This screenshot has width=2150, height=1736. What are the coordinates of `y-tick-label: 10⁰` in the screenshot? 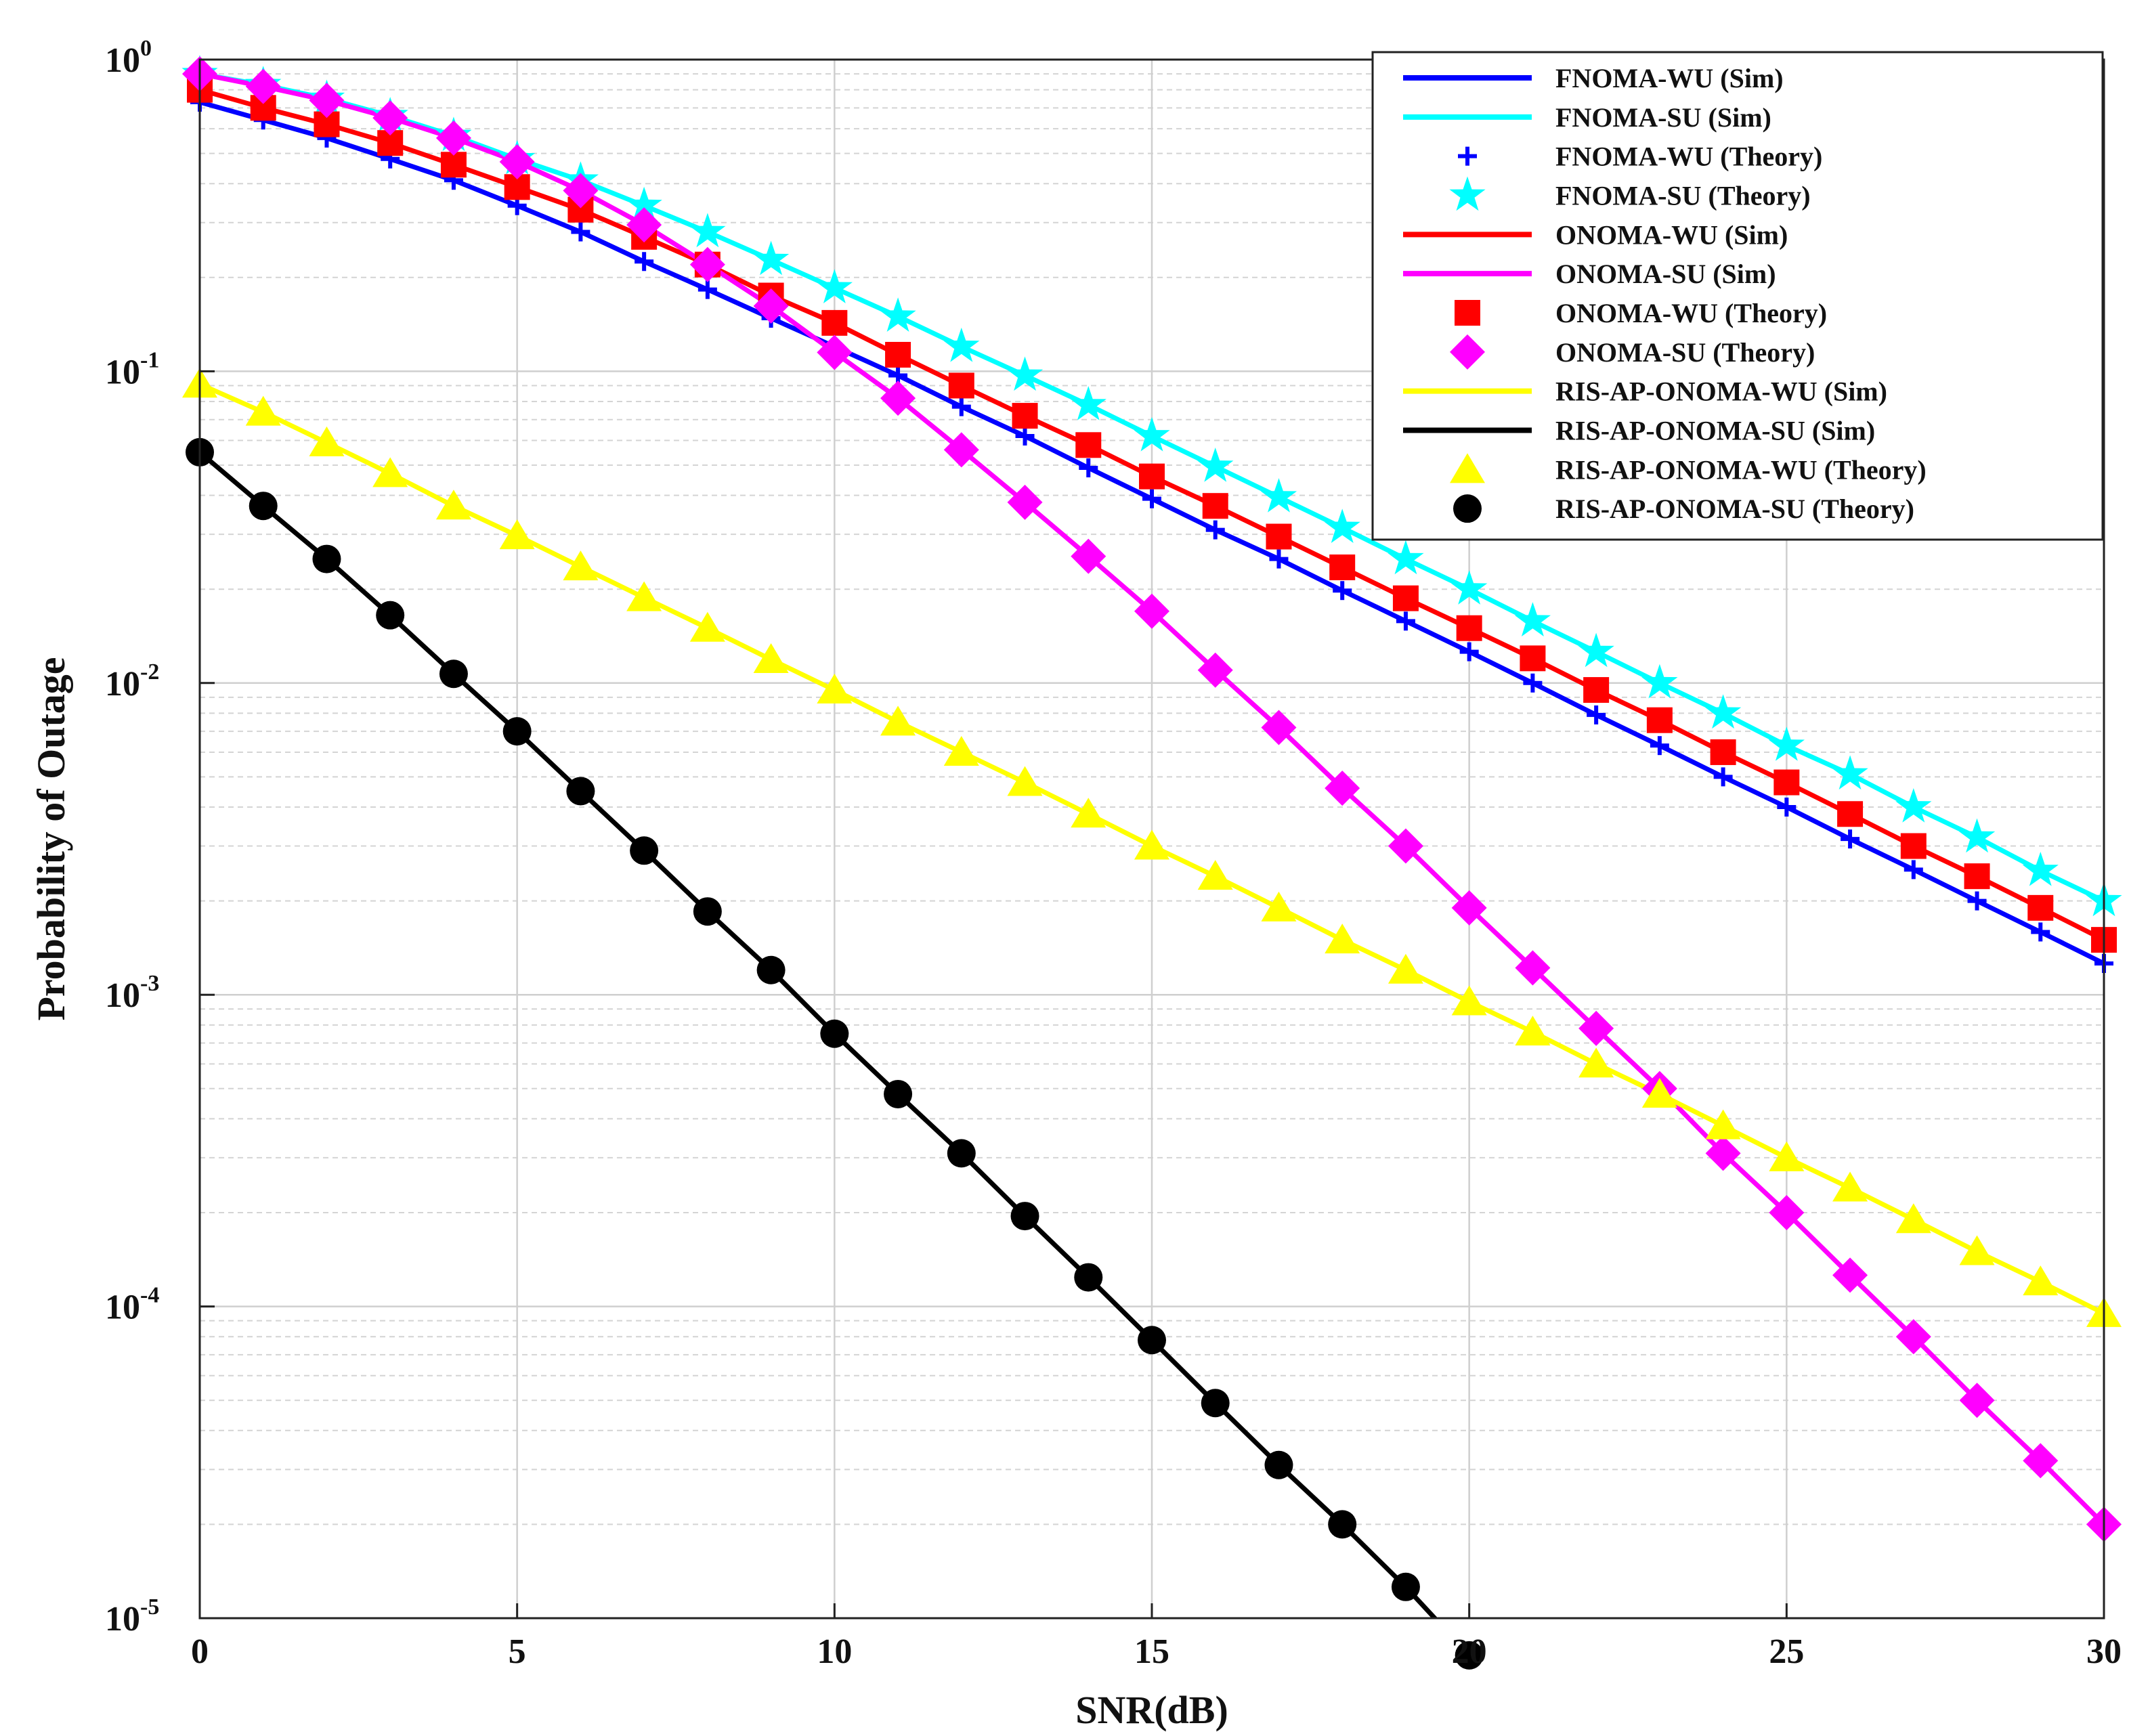 It's located at (128, 58).